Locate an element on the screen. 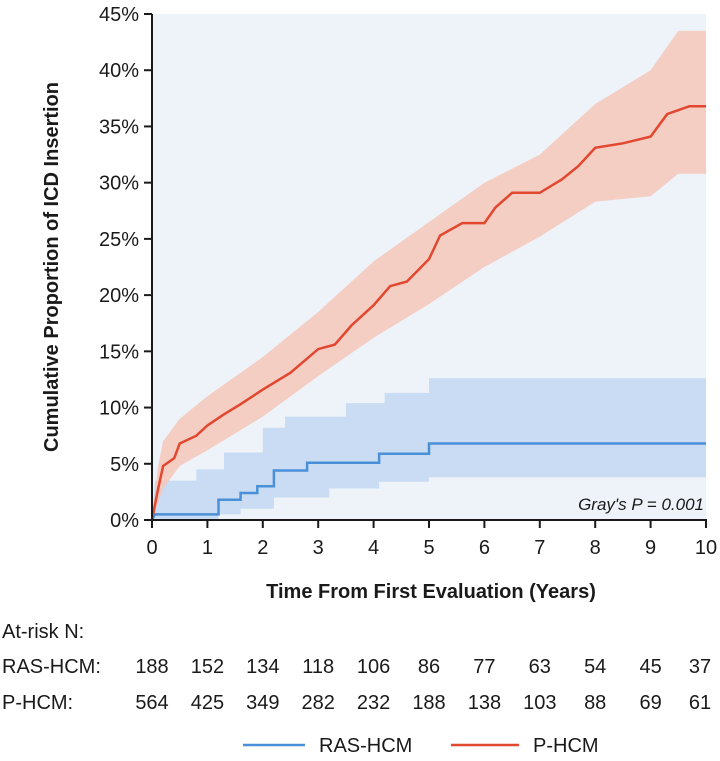 The width and height of the screenshot is (720, 761). p-value-annotation: Gray's P = 0.001 is located at coordinates (641, 504).